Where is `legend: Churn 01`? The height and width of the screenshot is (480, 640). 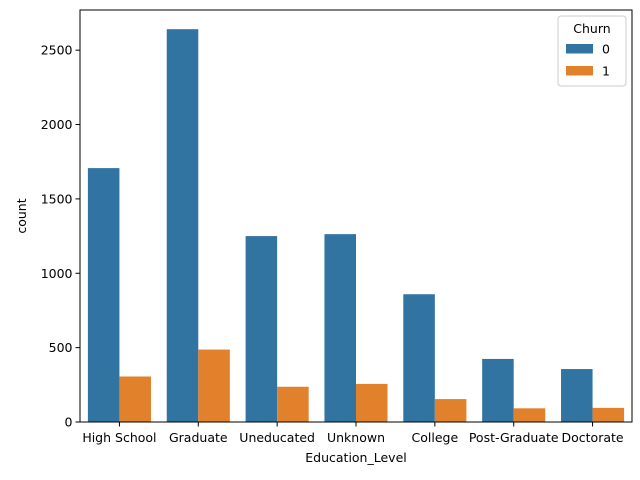 legend: Churn 01 is located at coordinates (592, 51).